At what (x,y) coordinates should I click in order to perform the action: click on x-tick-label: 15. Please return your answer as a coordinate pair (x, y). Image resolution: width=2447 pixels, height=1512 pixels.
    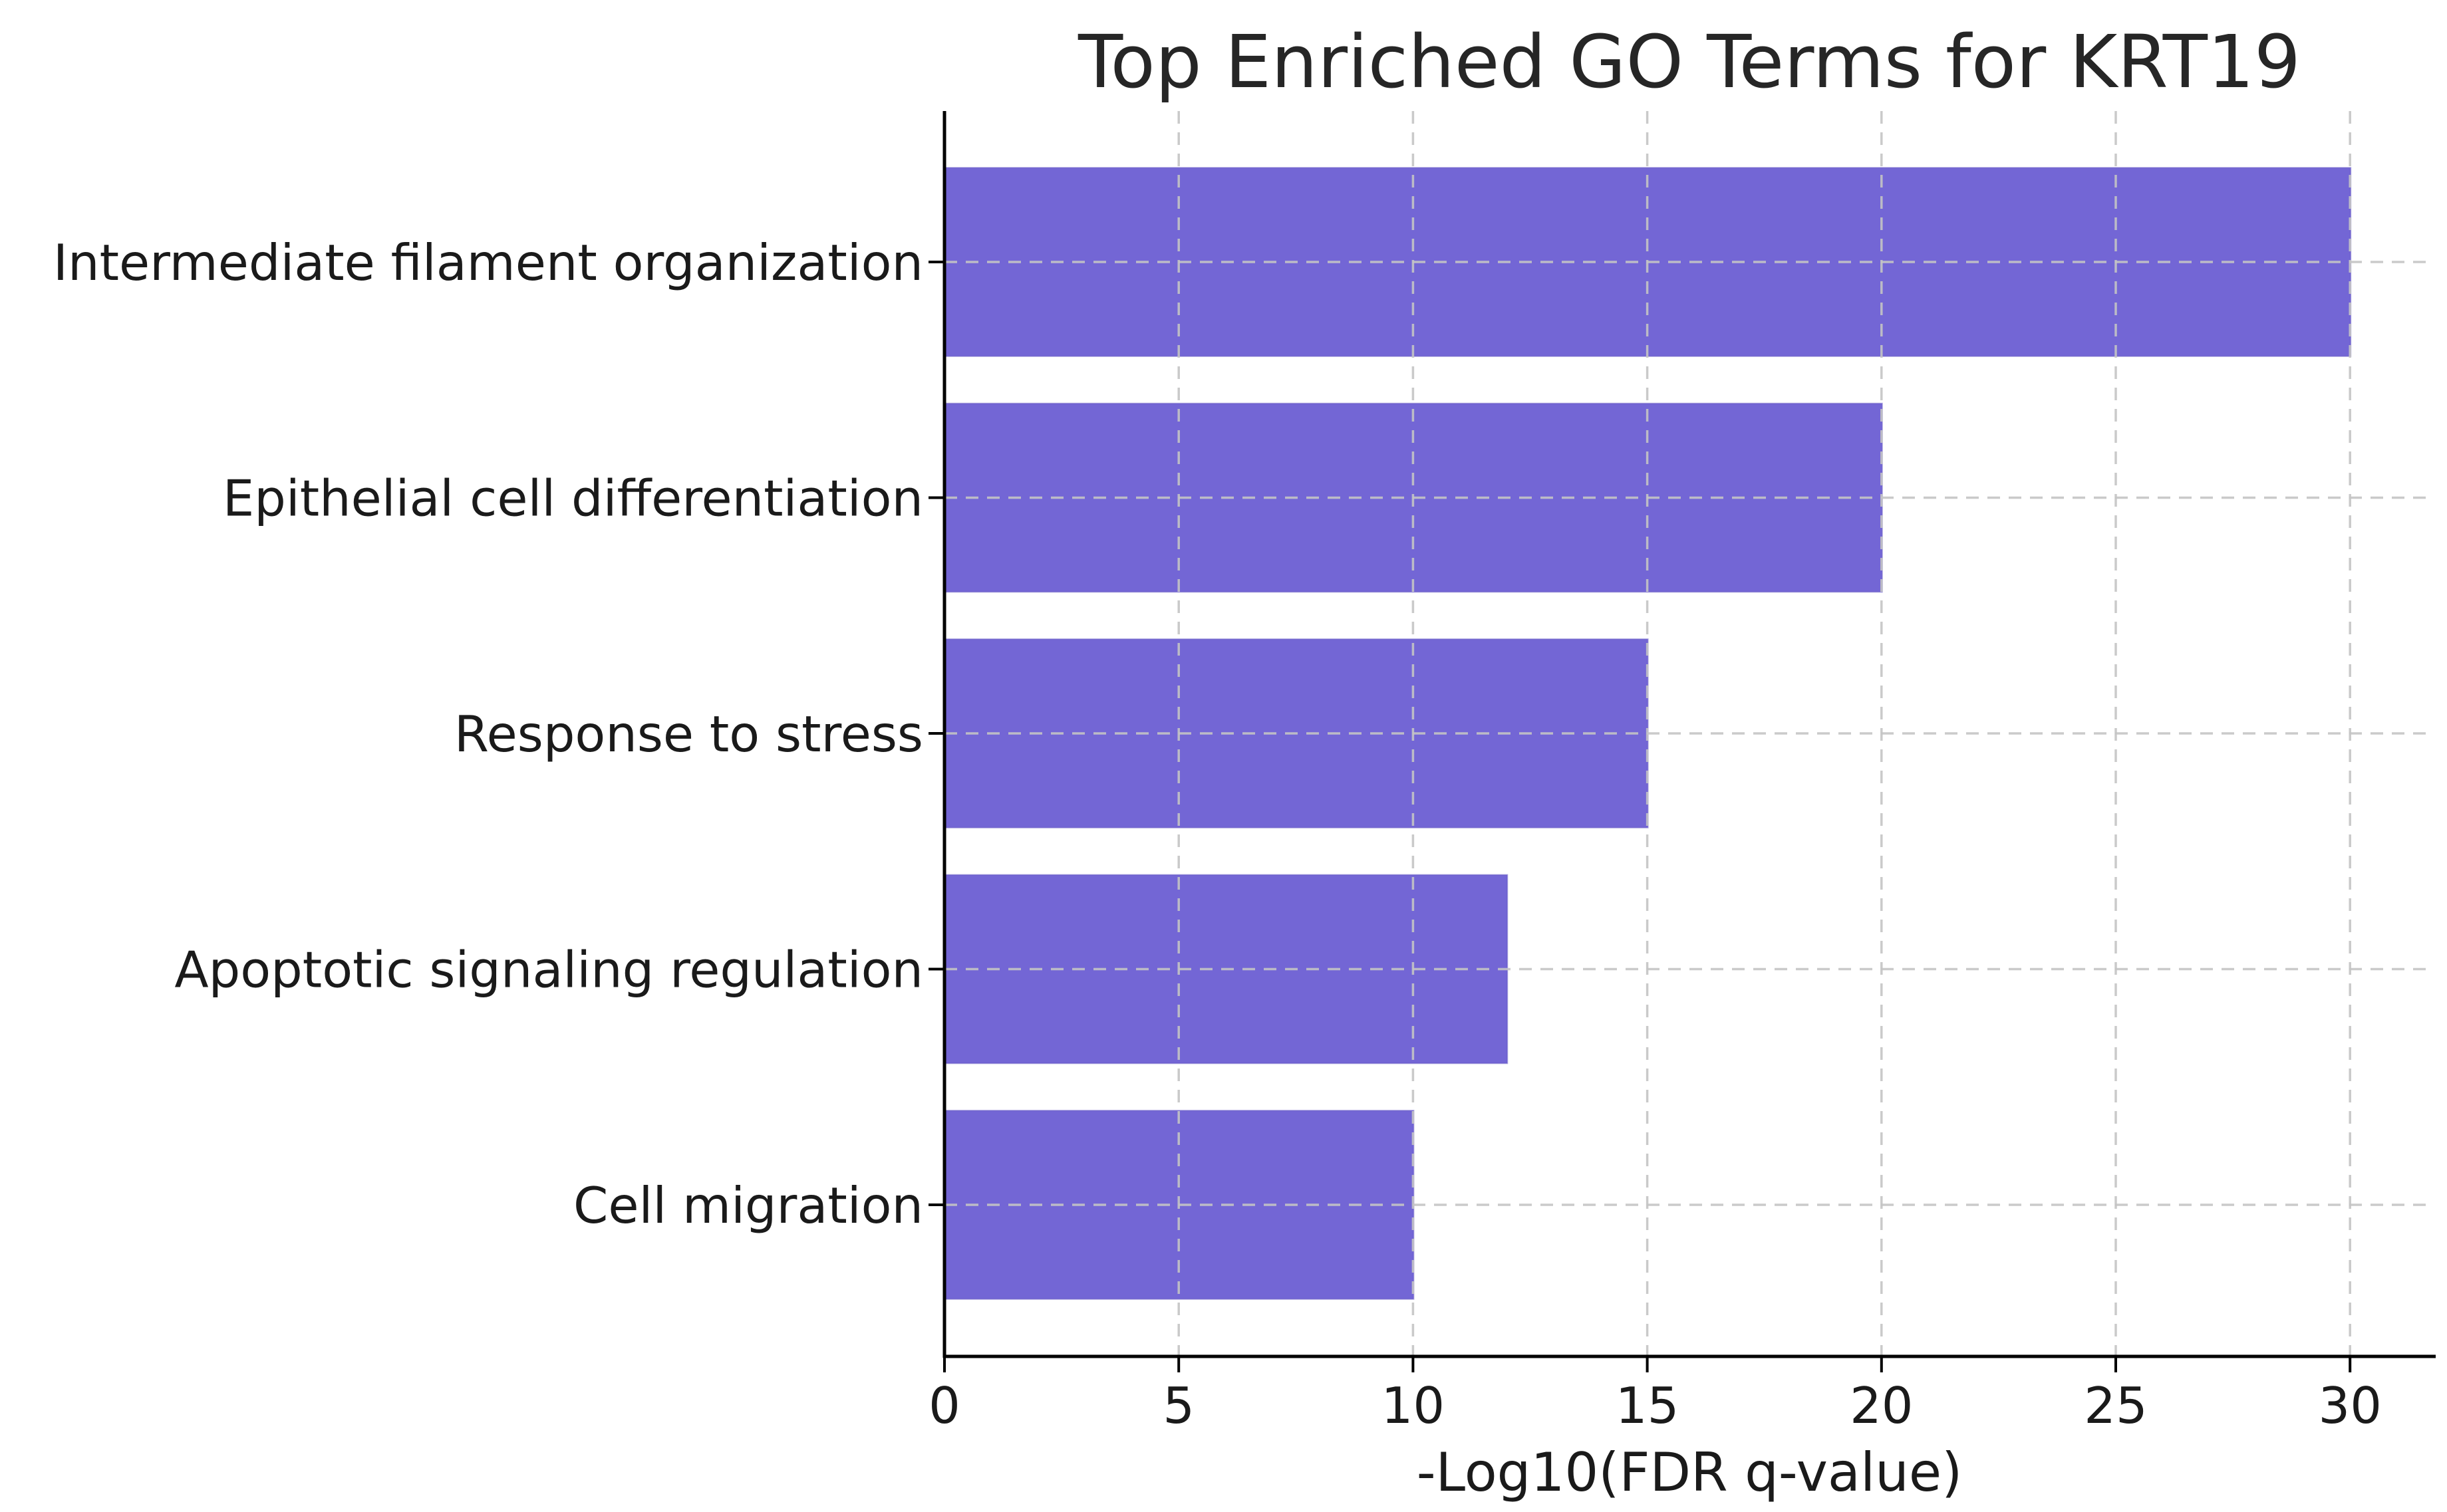
    Looking at the image, I should click on (1647, 1405).